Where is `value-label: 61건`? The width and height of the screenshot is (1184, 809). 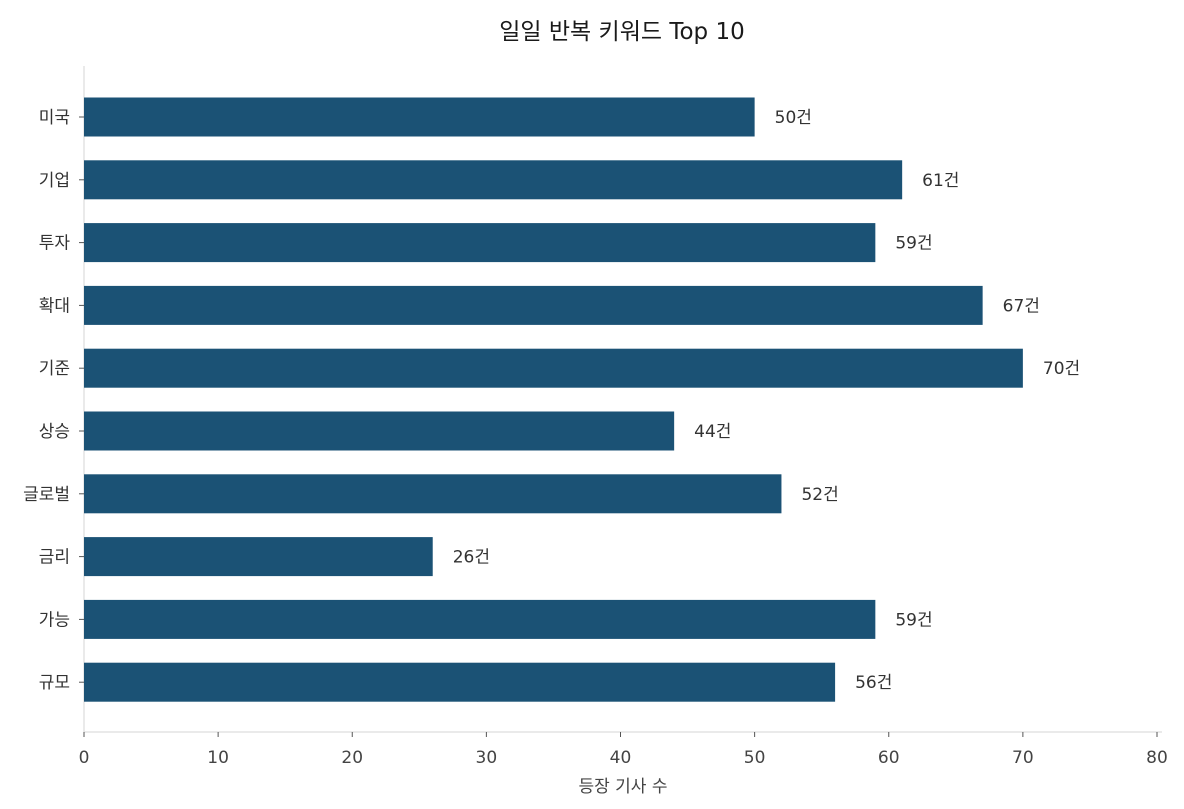
value-label: 61건 is located at coordinates (940, 181).